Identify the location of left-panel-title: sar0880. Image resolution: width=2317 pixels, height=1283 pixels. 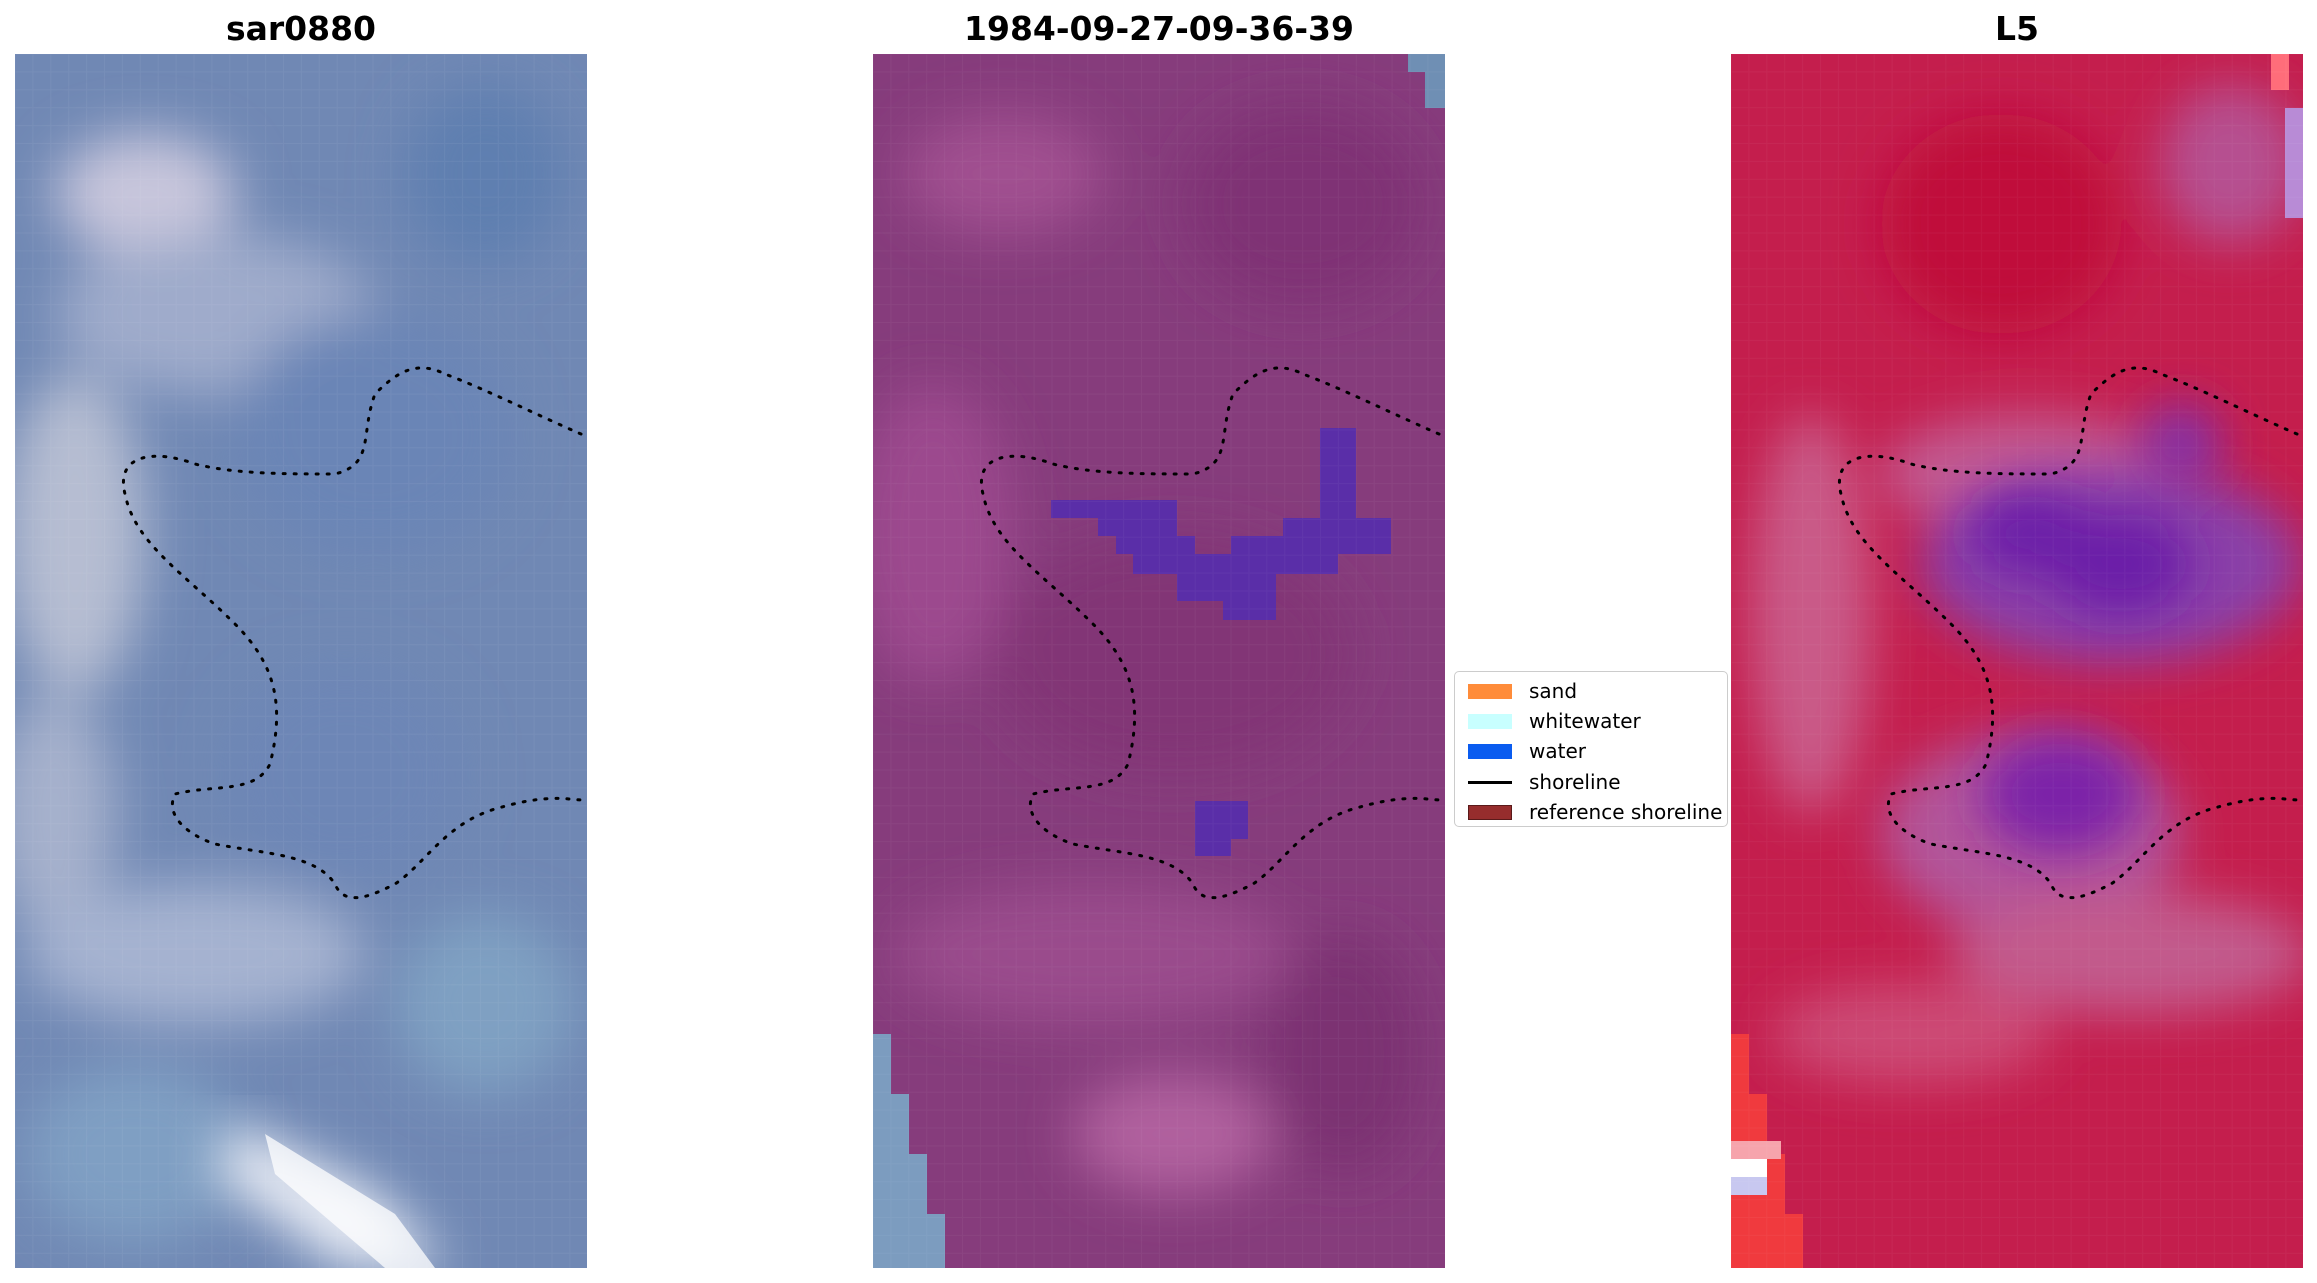
(301, 28).